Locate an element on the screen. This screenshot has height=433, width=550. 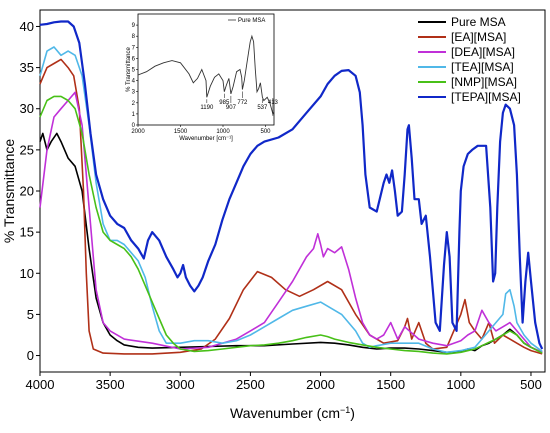
inset-annotation-label: 985 is located at coordinates (224, 103).